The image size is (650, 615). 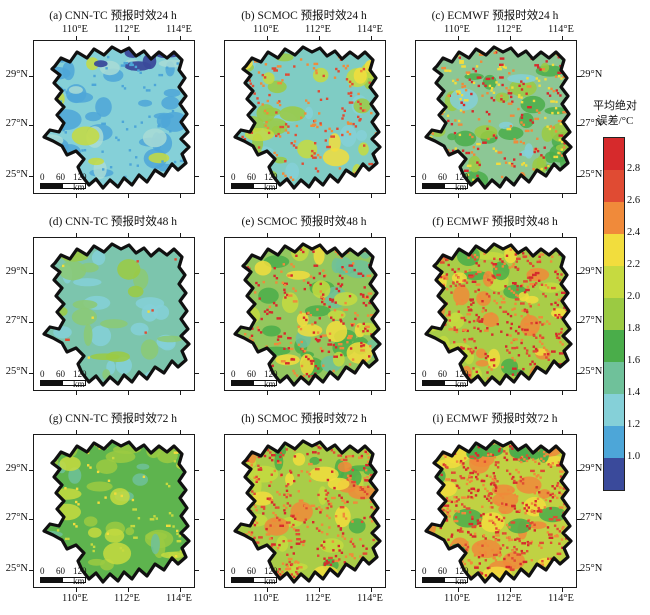 I want to click on colorbar-tick-label: 1.4, so click(x=634, y=392).